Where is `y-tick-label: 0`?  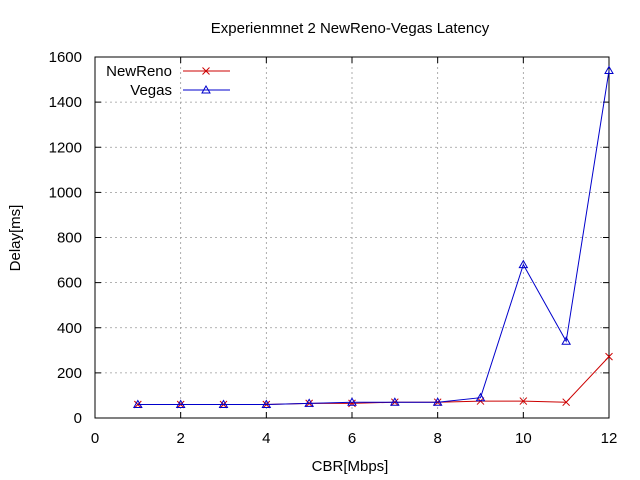 y-tick-label: 0 is located at coordinates (78, 418).